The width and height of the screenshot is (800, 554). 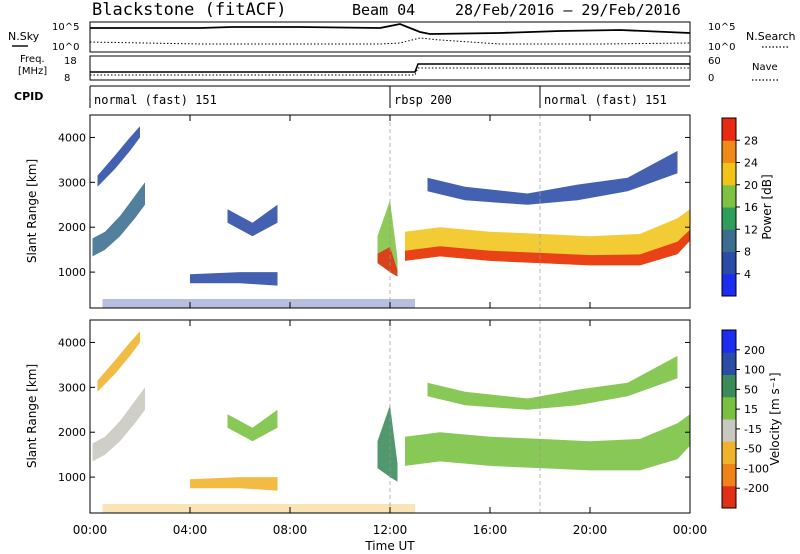 What do you see at coordinates (65, 27) in the screenshot?
I see `nsky-tick-top: 10^5` at bounding box center [65, 27].